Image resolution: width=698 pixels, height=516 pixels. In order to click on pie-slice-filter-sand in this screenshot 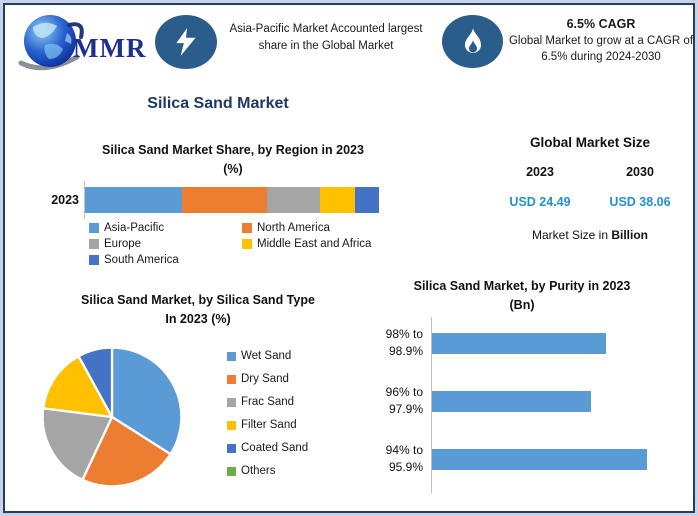, I will do `click(78, 387)`.